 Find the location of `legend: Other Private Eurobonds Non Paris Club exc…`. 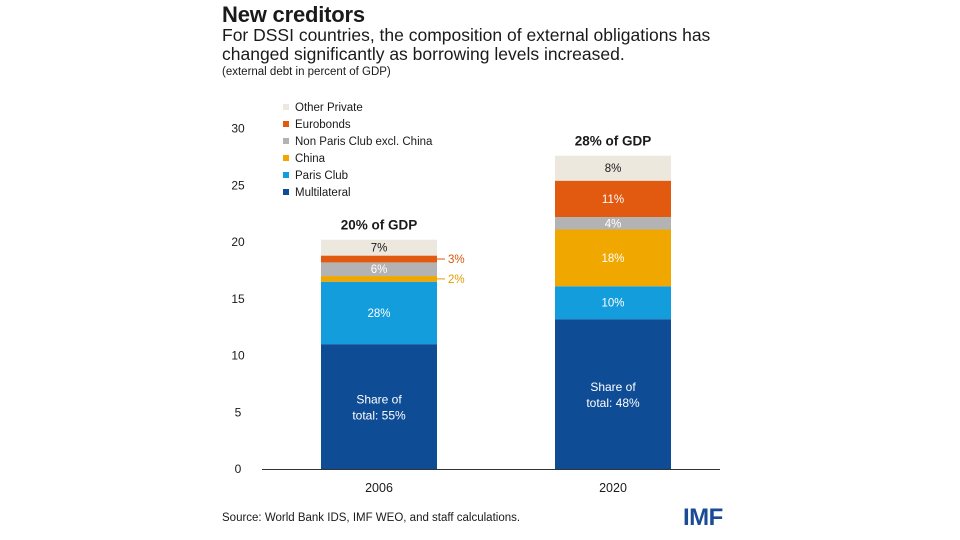

legend: Other Private Eurobonds Non Paris Club exc… is located at coordinates (358, 150).